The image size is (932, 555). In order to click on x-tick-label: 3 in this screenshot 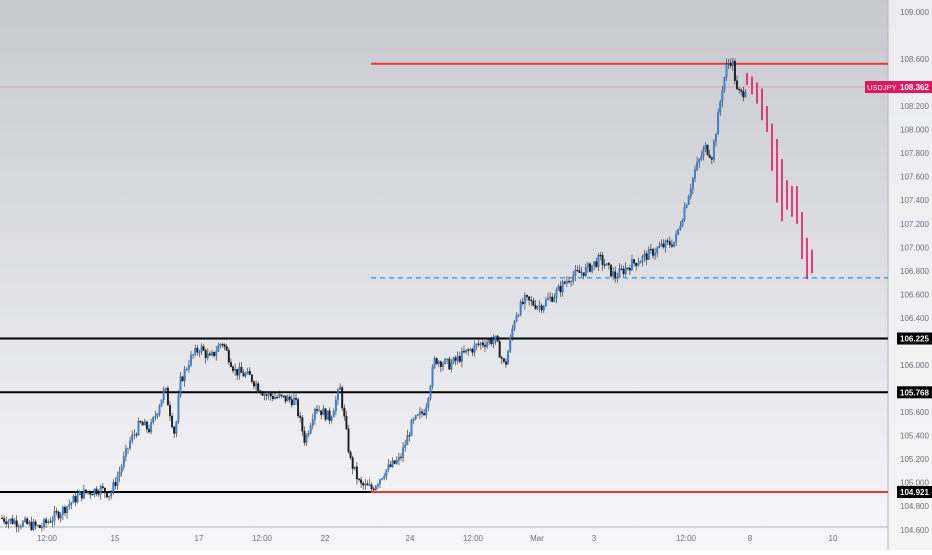, I will do `click(594, 538)`.